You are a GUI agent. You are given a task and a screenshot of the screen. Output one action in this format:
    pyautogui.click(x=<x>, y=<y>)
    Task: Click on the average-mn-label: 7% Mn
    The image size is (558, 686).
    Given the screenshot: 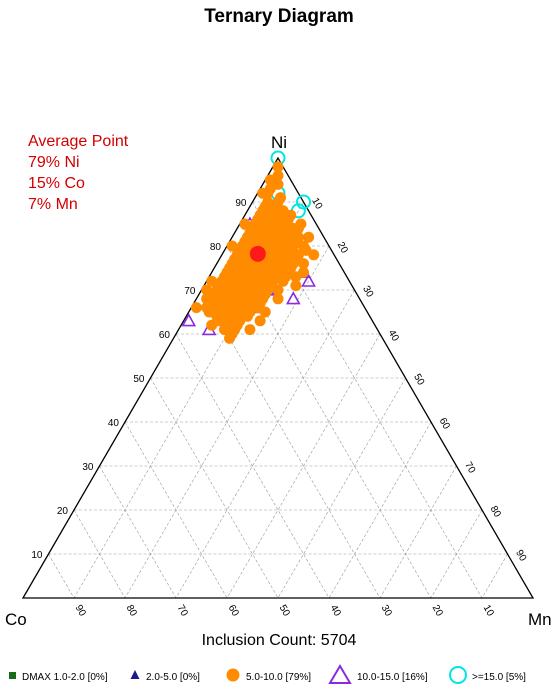 What is the action you would take?
    pyautogui.click(x=53, y=204)
    